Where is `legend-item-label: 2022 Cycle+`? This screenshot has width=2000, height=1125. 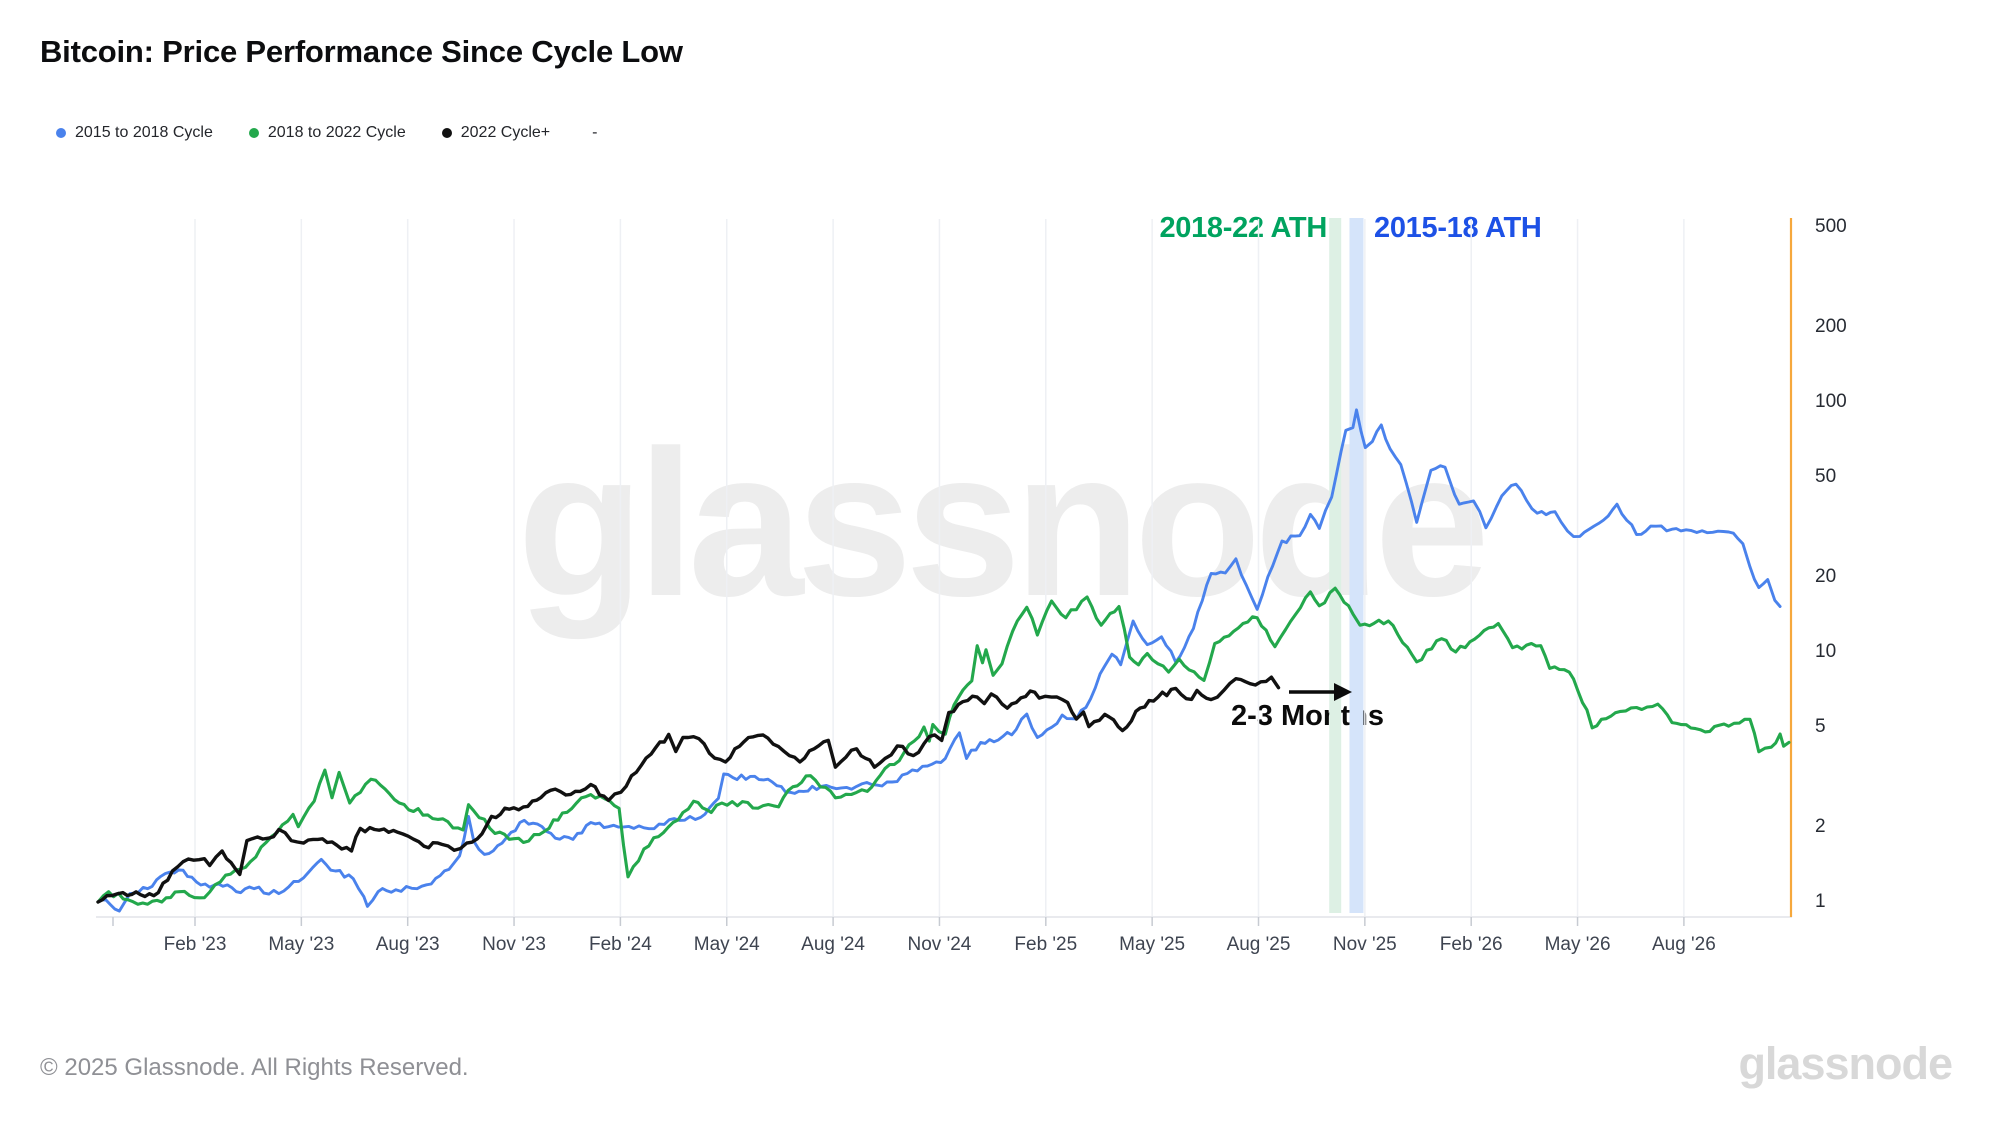
legend-item-label: 2022 Cycle+ is located at coordinates (505, 132).